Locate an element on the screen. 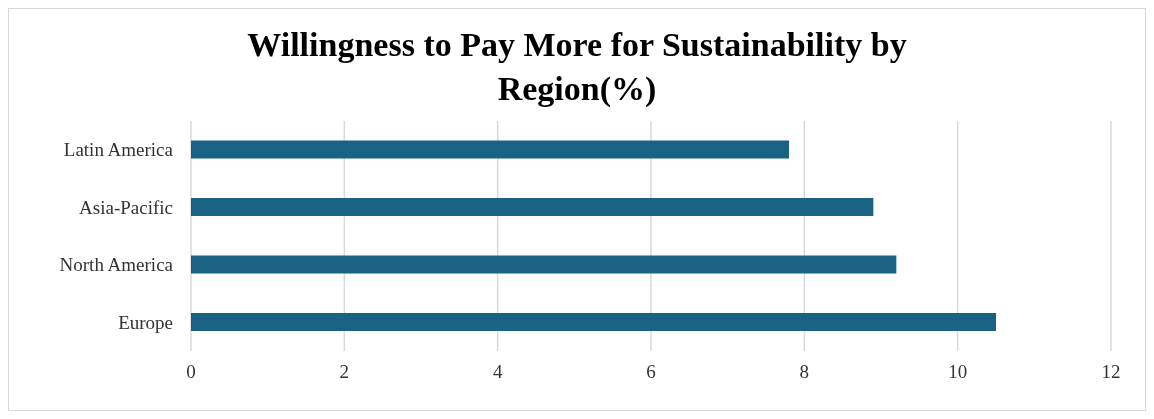 The height and width of the screenshot is (419, 1154). x-tick-label: 0 is located at coordinates (191, 372).